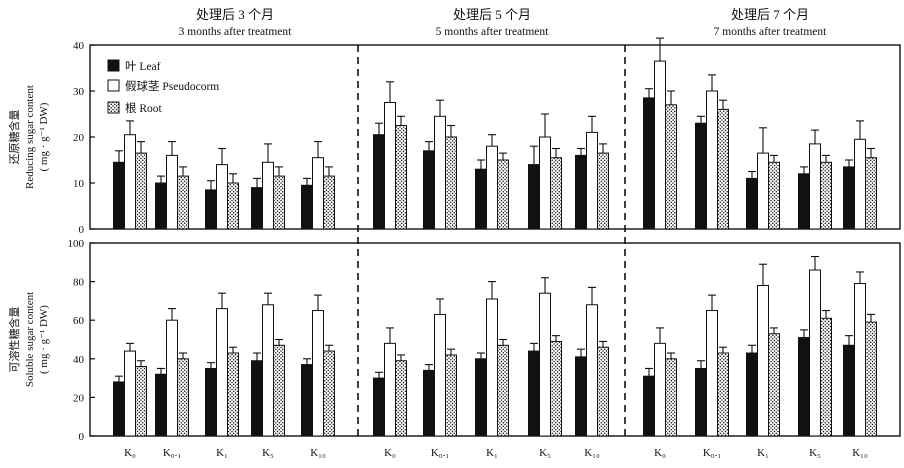  Describe the element at coordinates (79, 283) in the screenshot. I see `y-tick-label: 80` at that location.